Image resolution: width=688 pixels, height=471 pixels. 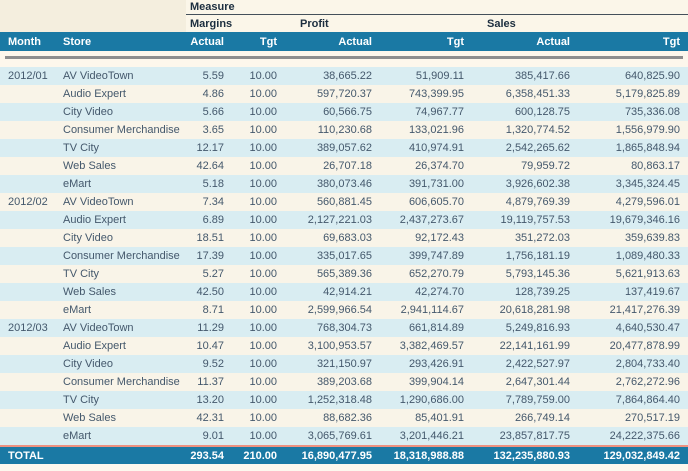 I want to click on column-header-profit-actual: Actual, so click(x=355, y=41).